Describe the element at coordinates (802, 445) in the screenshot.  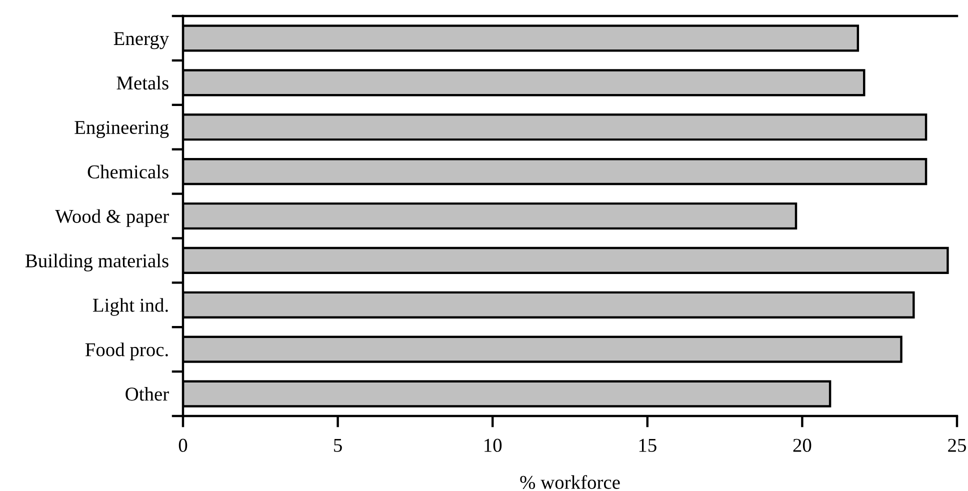
I see `x-tick-label: 20` at that location.